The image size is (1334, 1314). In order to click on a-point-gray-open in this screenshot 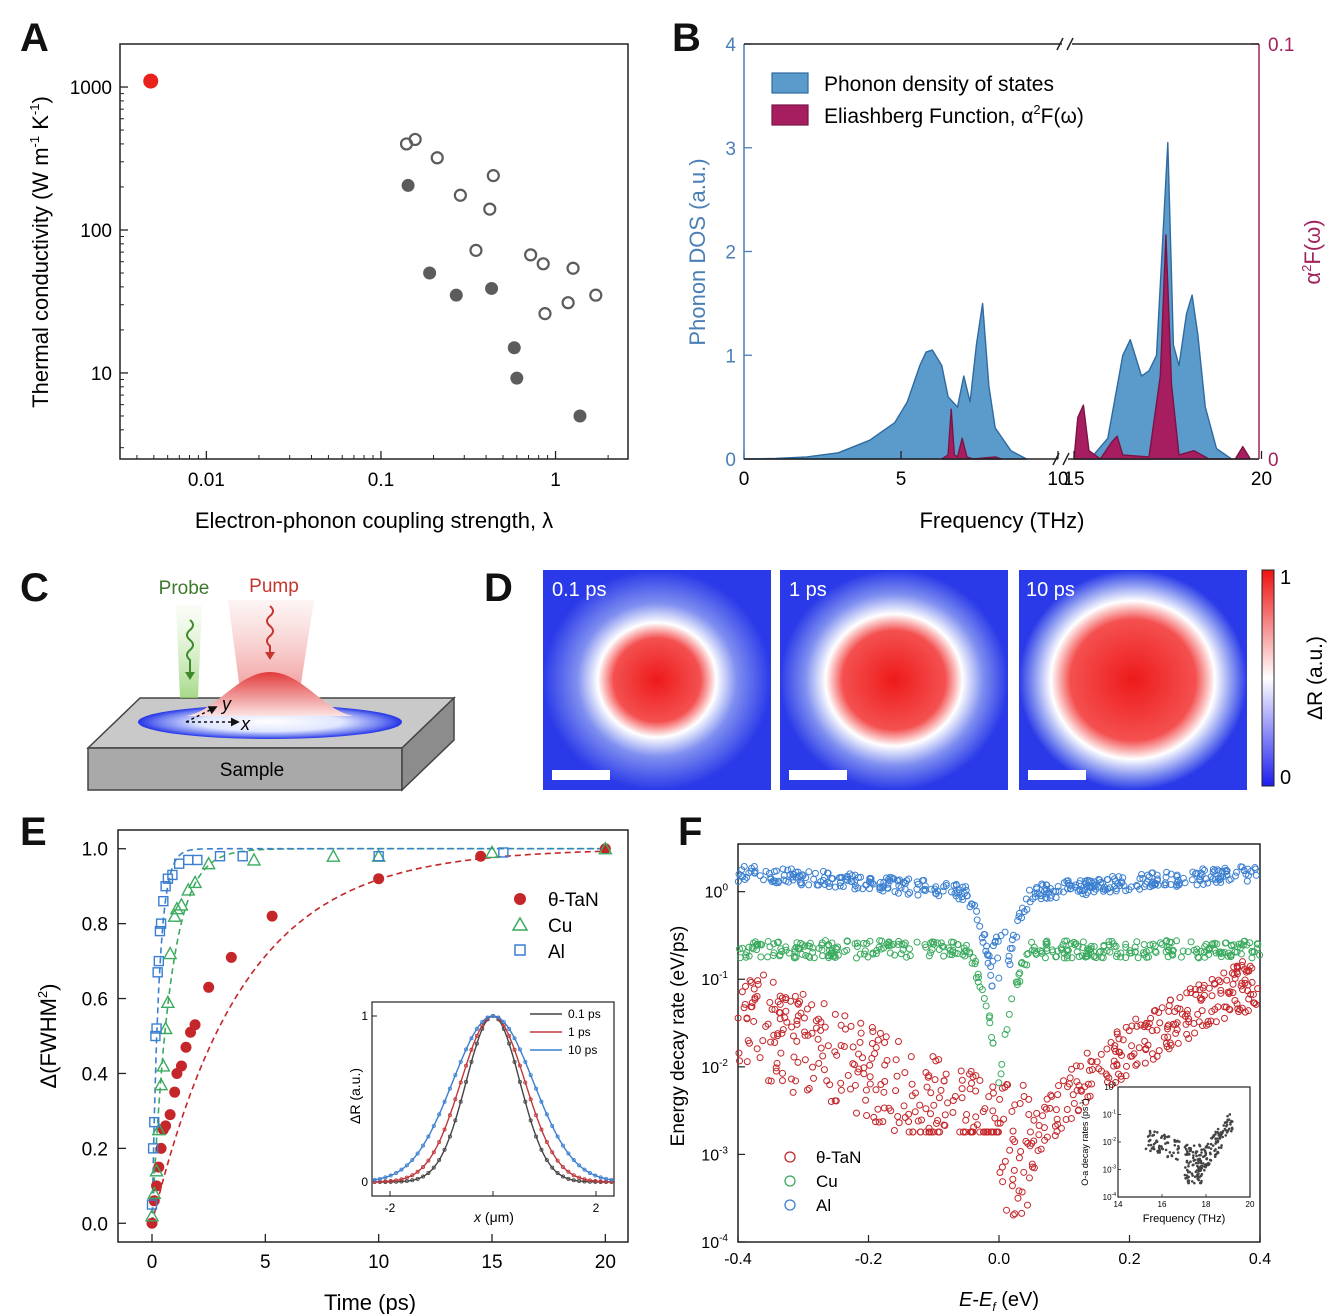, I will do `click(545, 314)`.